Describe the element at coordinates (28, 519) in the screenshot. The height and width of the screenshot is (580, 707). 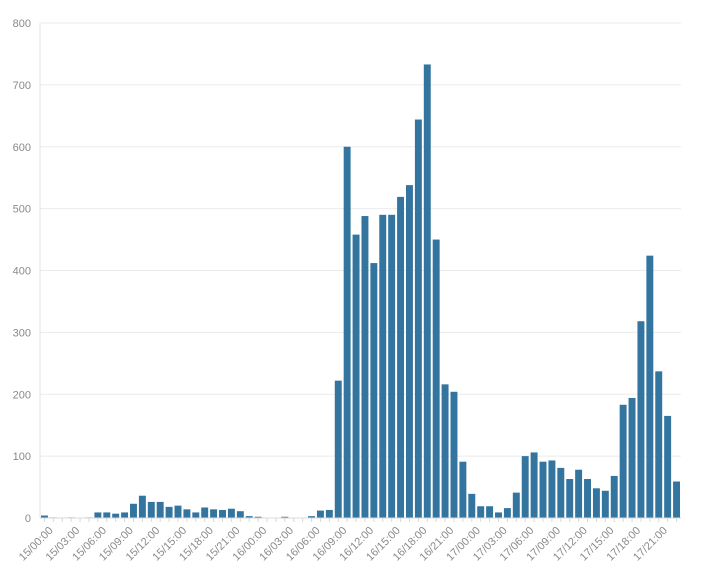
I see `y-tick-label: 0` at that location.